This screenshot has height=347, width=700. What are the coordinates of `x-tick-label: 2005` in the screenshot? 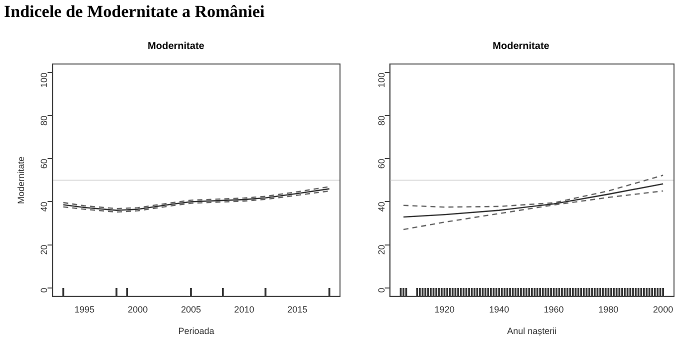 It's located at (190, 309).